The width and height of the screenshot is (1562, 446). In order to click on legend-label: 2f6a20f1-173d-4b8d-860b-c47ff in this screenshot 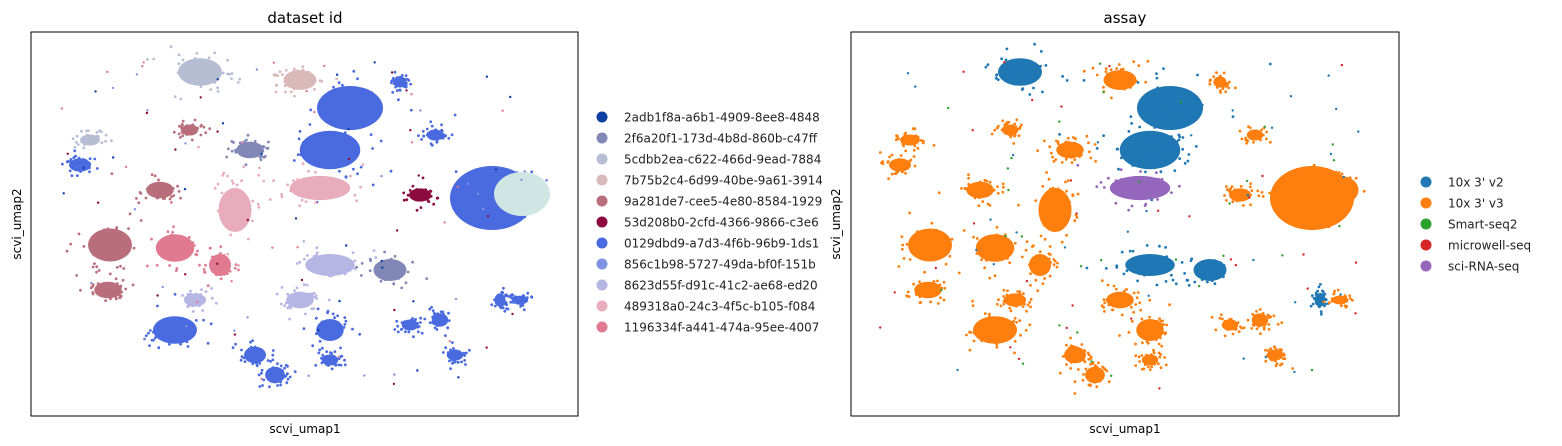, I will do `click(721, 139)`.